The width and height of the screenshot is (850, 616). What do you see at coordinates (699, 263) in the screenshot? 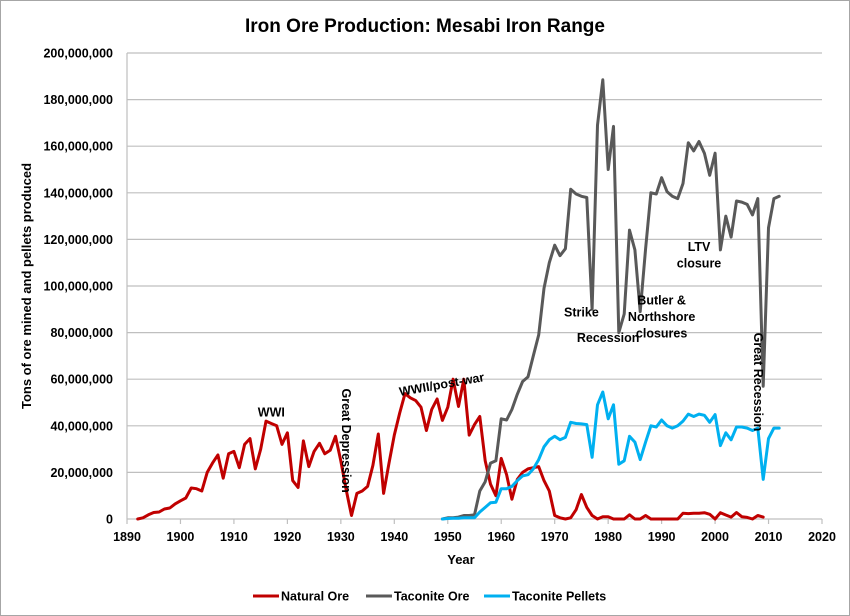
I see `annotation-label: closure` at bounding box center [699, 263].